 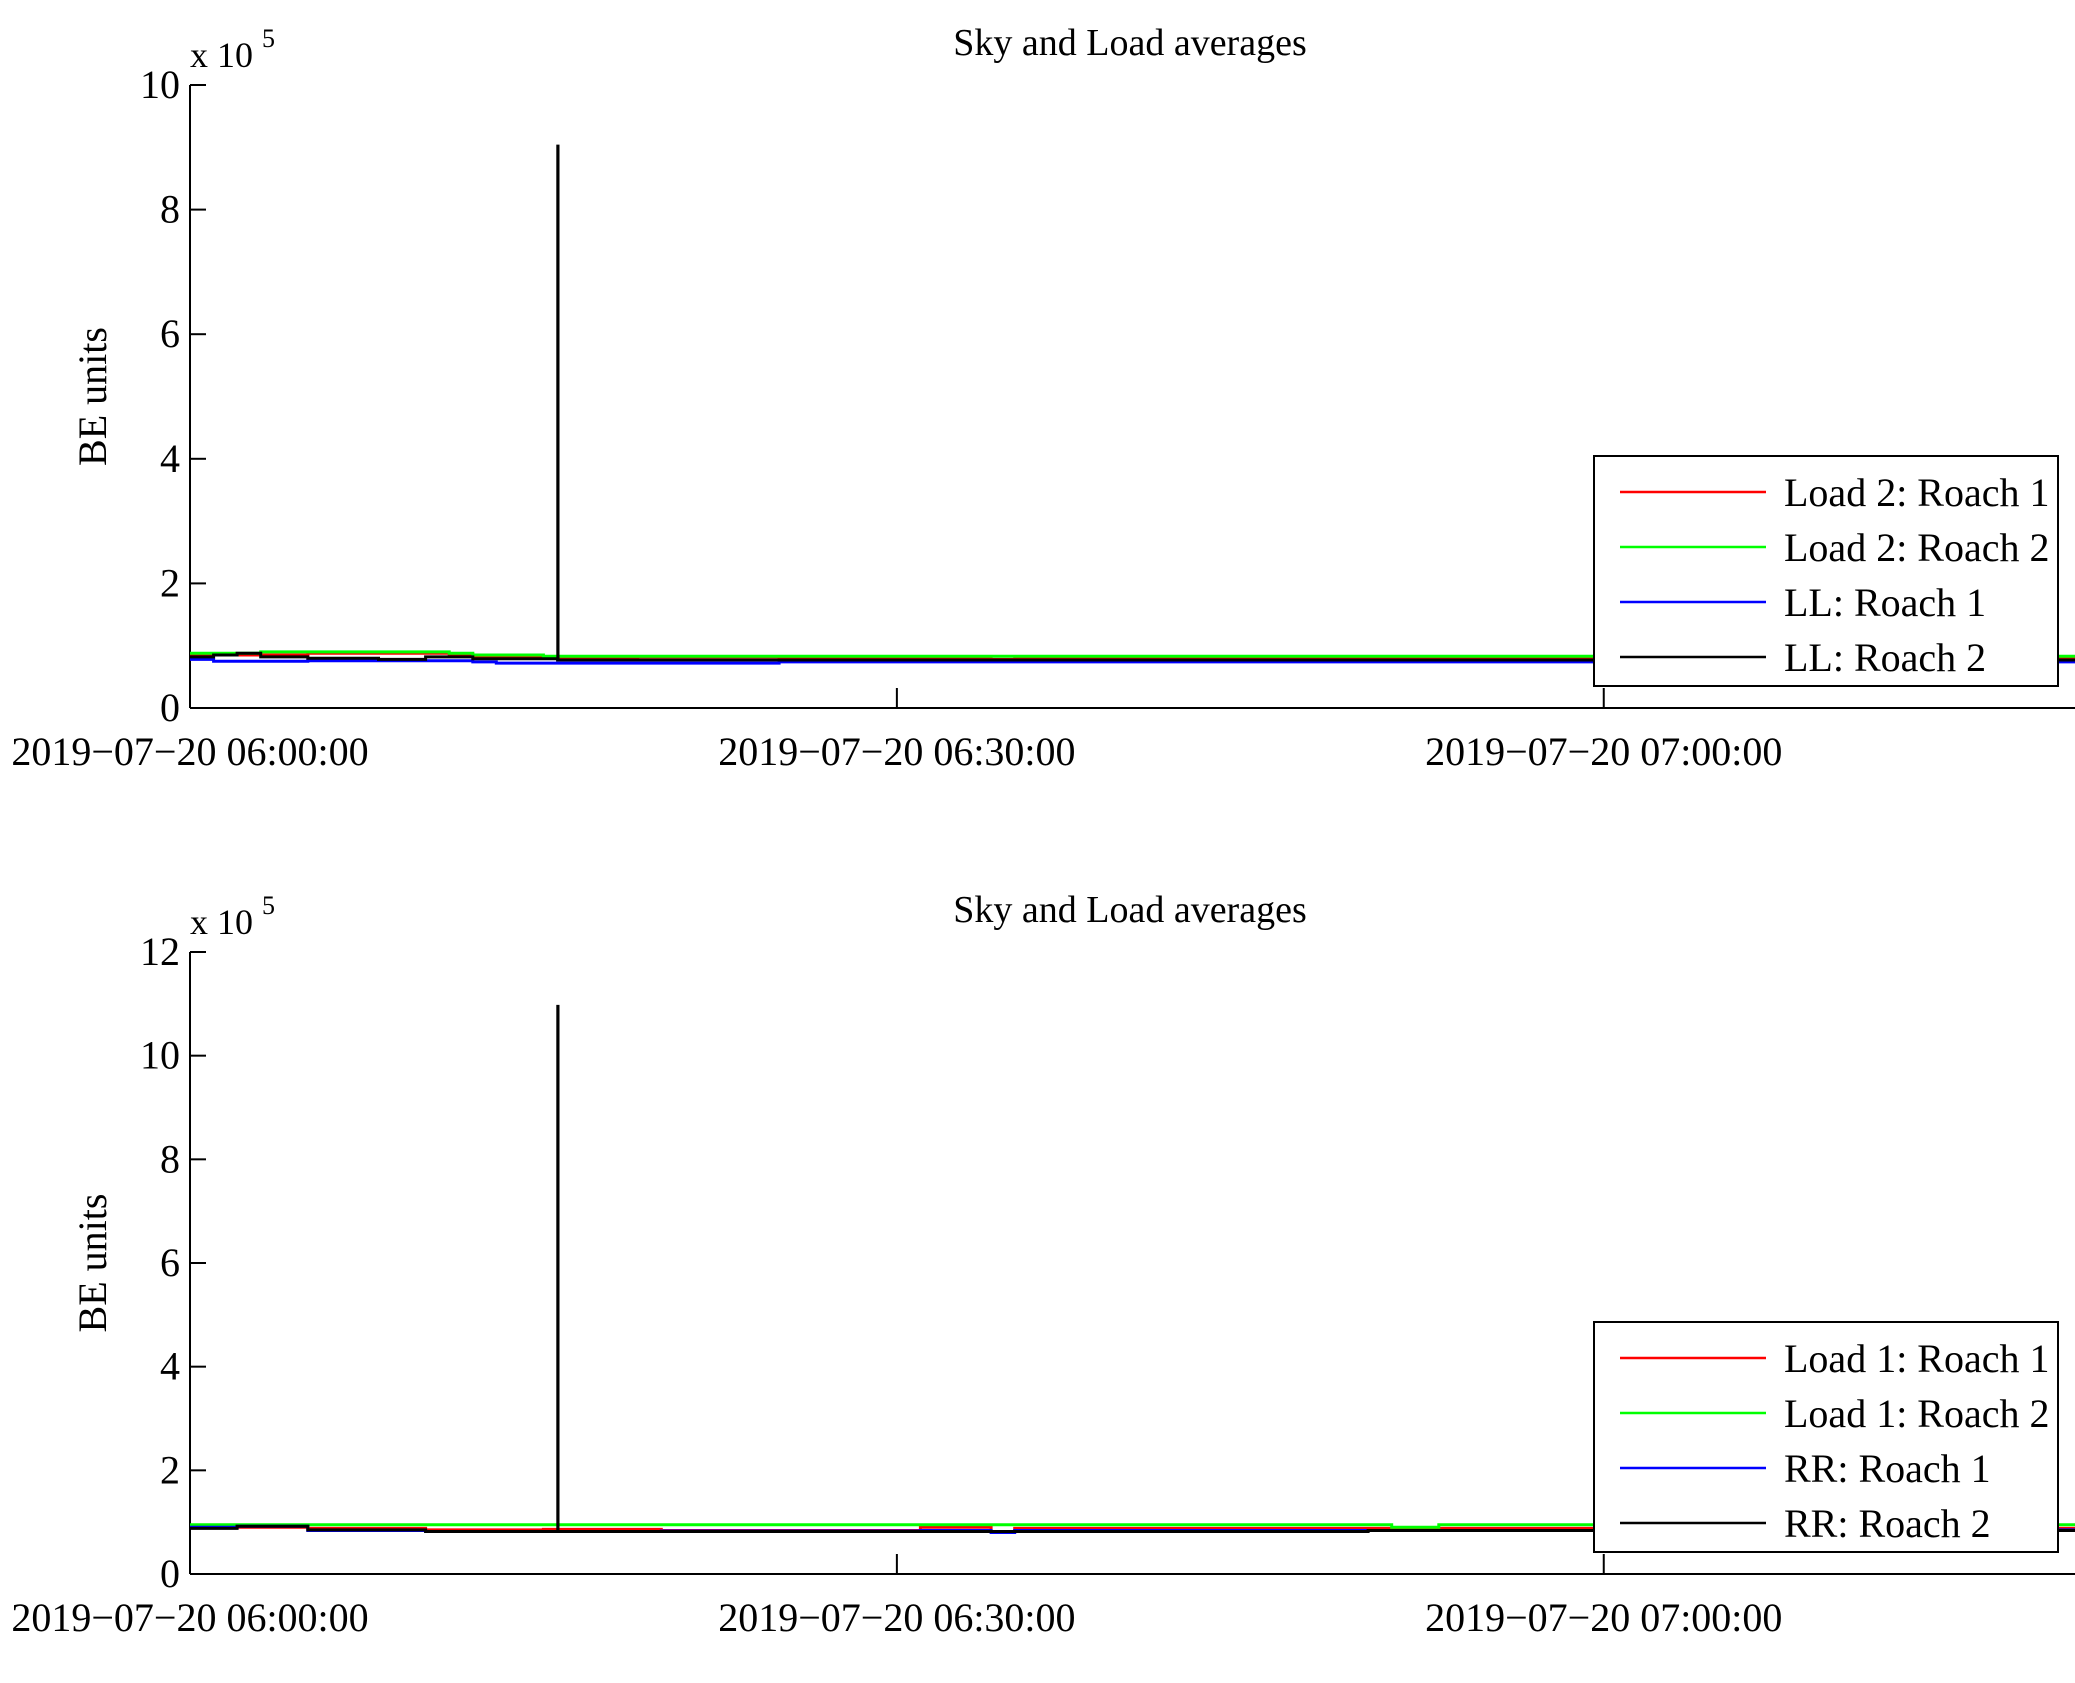 What do you see at coordinates (1887, 1523) in the screenshot?
I see `legend-entry: RR: Roach 2` at bounding box center [1887, 1523].